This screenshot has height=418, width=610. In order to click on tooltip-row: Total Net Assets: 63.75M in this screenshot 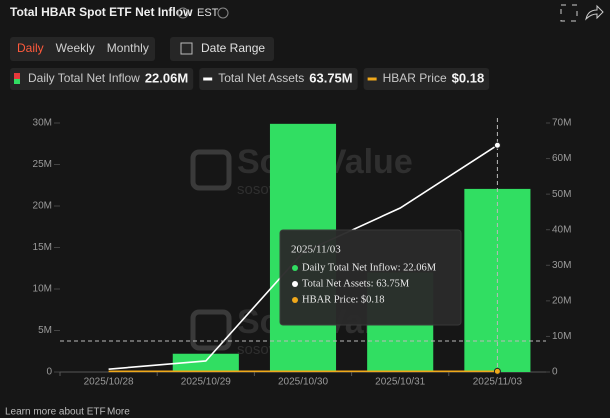, I will do `click(356, 283)`.